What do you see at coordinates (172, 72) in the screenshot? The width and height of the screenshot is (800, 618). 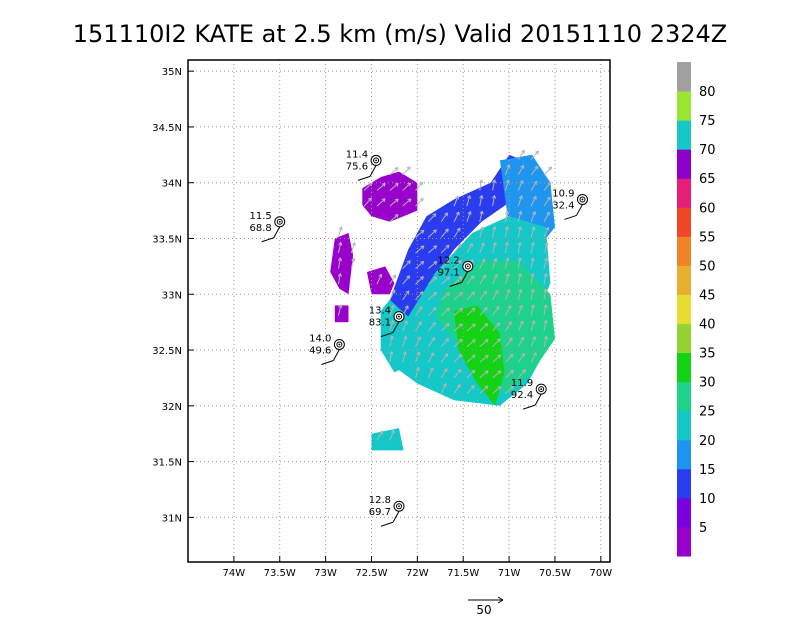 I see `y-tick-label: 35N` at bounding box center [172, 72].